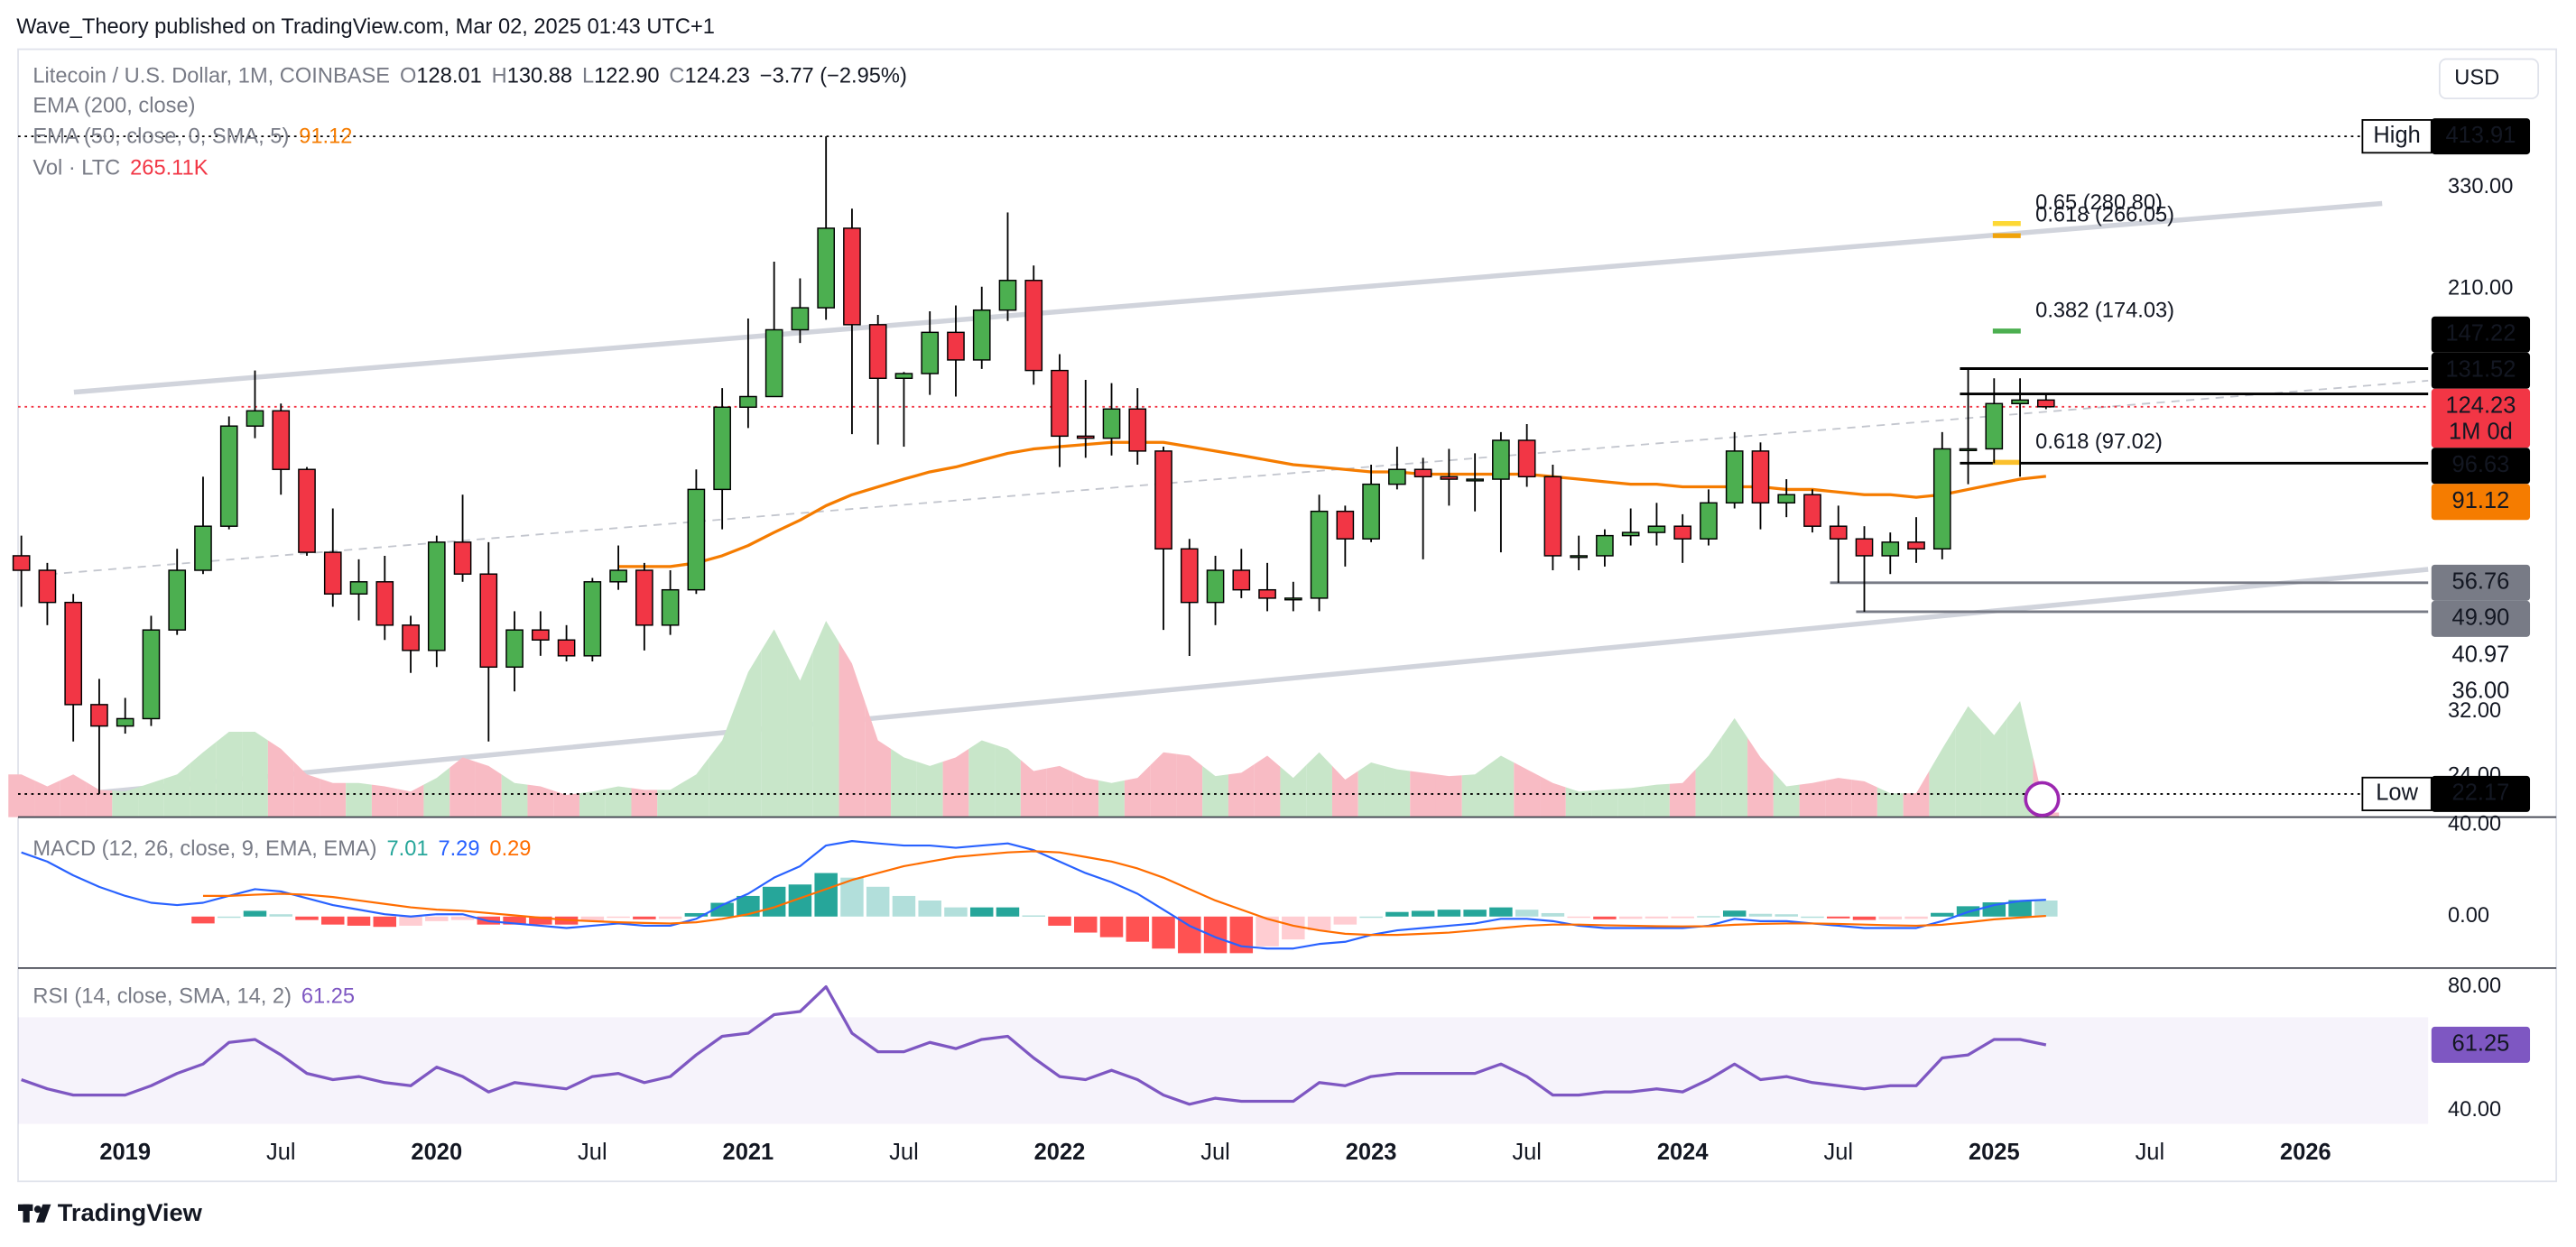 The image size is (2576, 1247). What do you see at coordinates (2480, 370) in the screenshot?
I see `price-badge-label: 131.52` at bounding box center [2480, 370].